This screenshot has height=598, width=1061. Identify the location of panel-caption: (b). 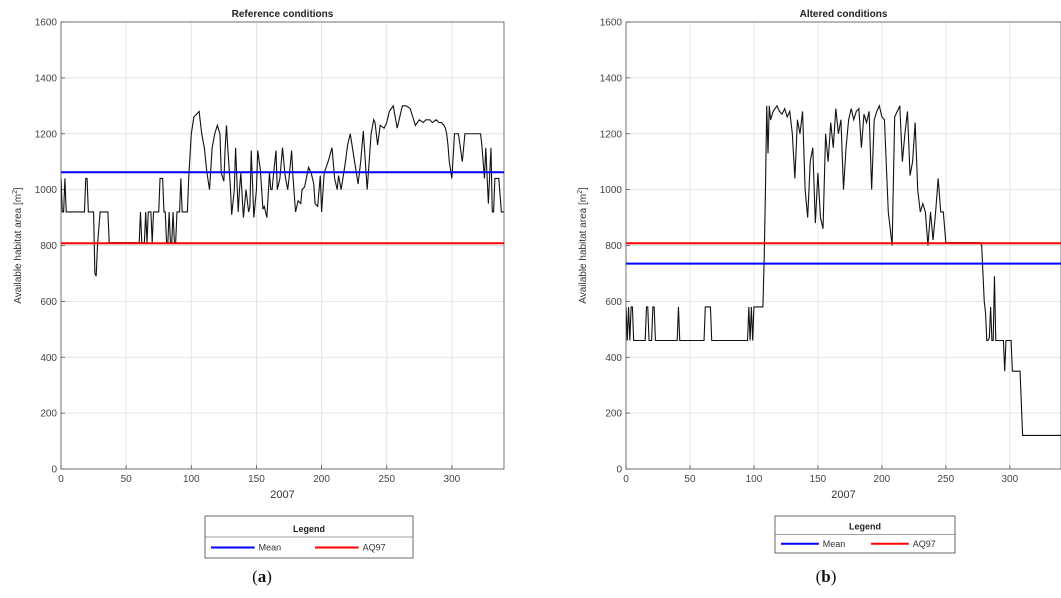
(826, 576).